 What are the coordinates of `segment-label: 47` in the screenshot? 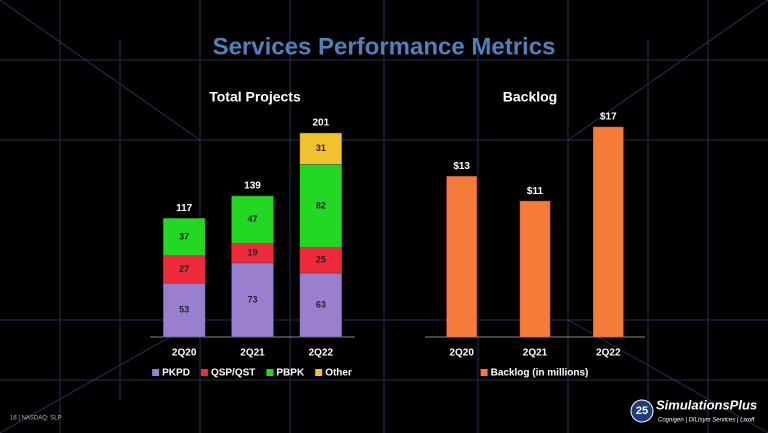 It's located at (252, 219).